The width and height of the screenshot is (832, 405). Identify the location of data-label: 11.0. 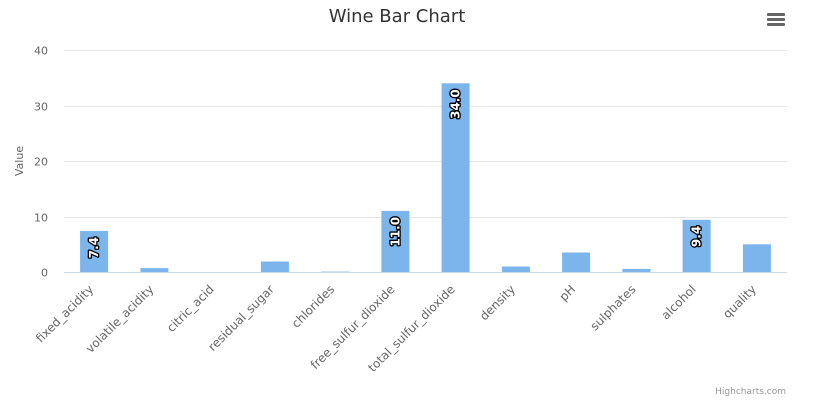
(395, 232).